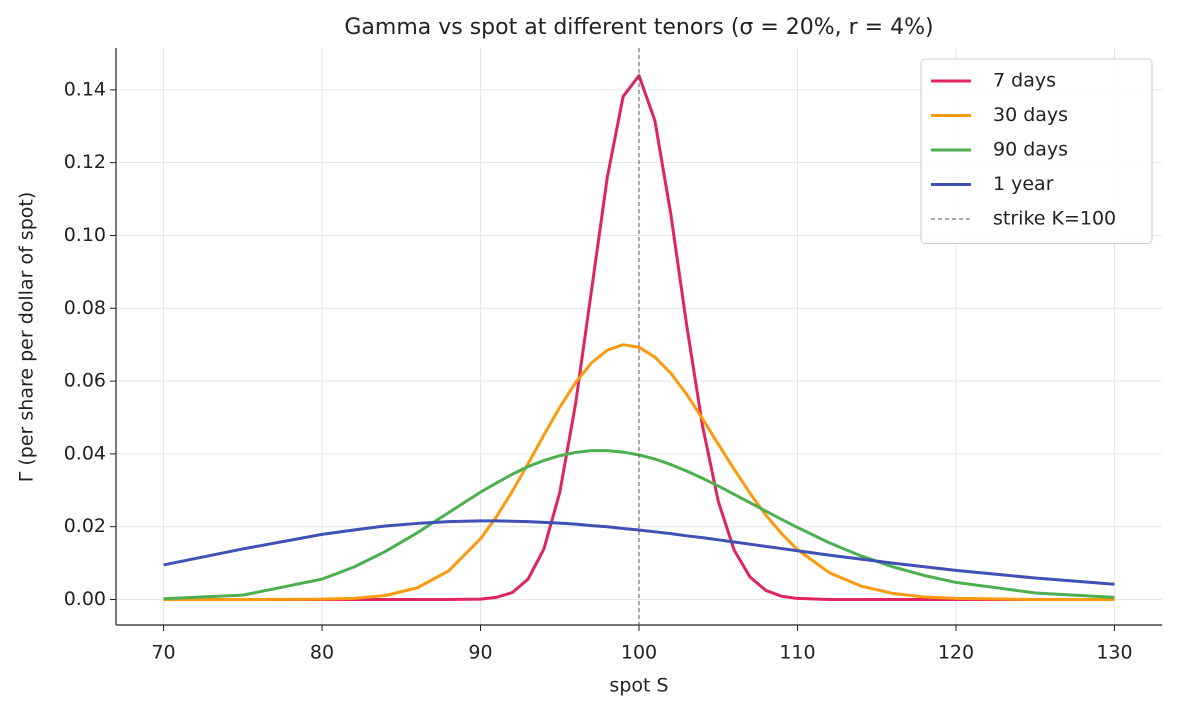 This screenshot has width=1177, height=713. What do you see at coordinates (1023, 184) in the screenshot?
I see `legend-label: 1 year` at bounding box center [1023, 184].